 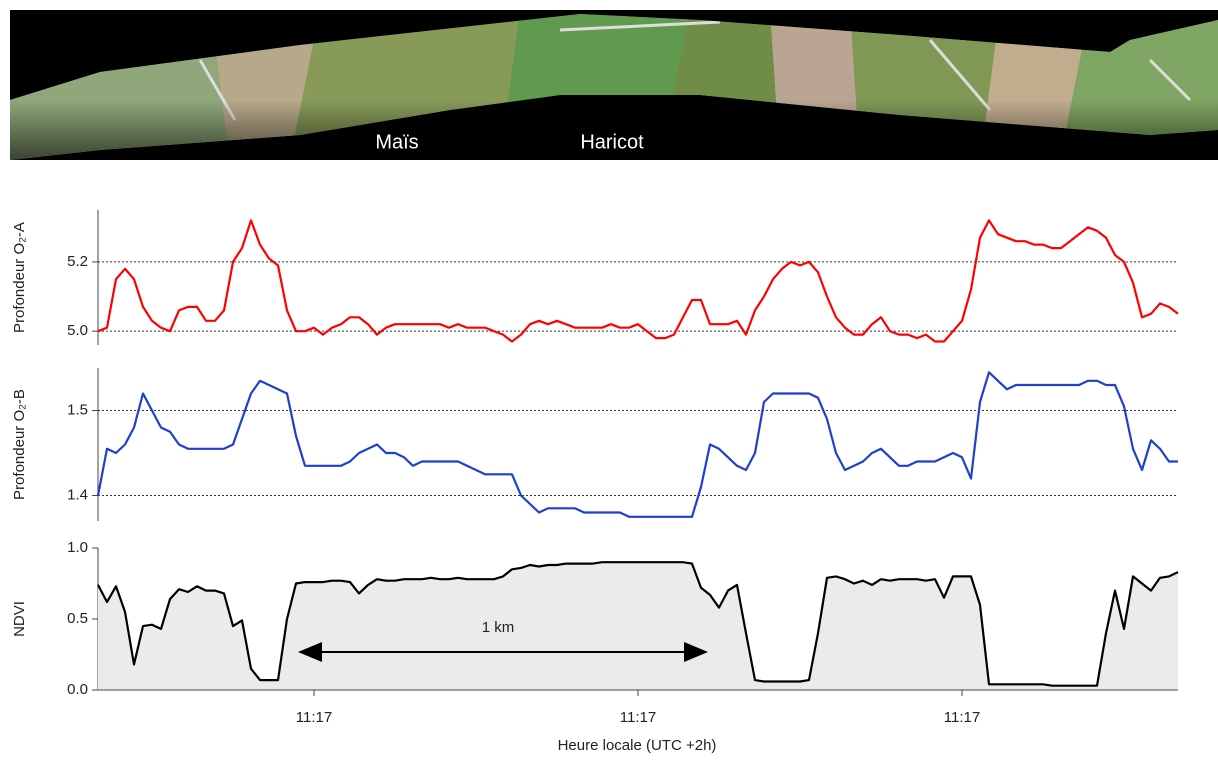 I want to click on y-axis-label: NDVI, so click(x=19, y=619).